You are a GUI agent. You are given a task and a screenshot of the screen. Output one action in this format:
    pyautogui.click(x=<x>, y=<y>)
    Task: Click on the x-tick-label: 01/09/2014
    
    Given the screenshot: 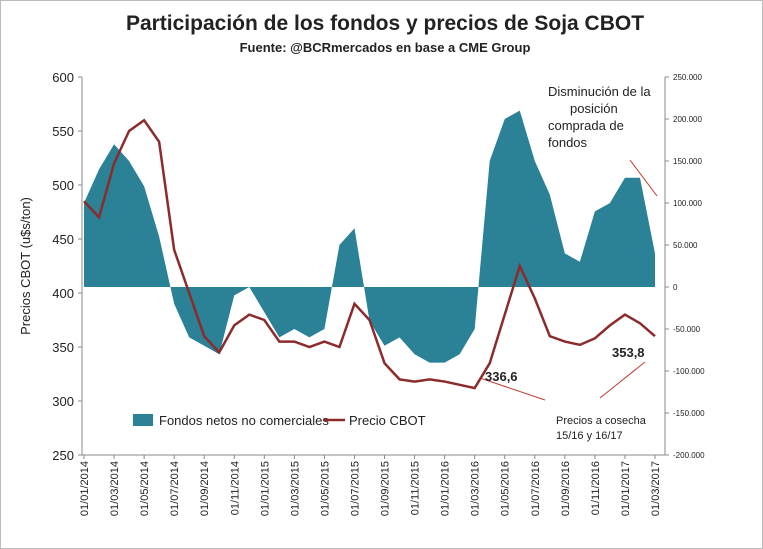 What is the action you would take?
    pyautogui.click(x=205, y=488)
    